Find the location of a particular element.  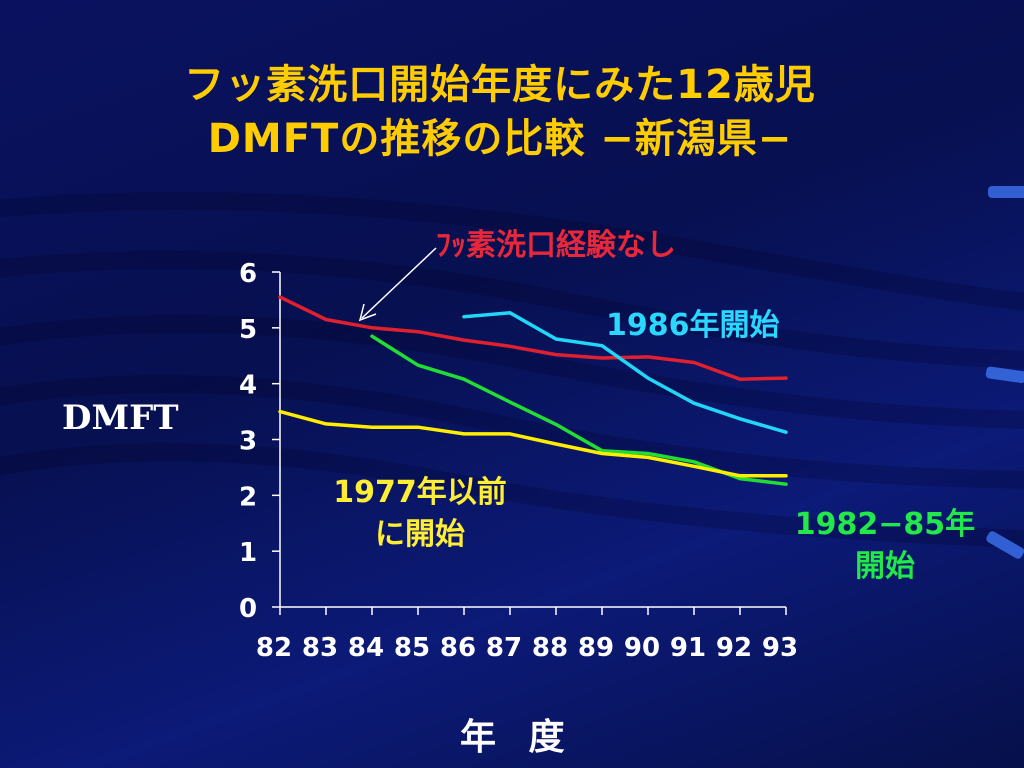

y-tick-label: 3 is located at coordinates (248, 442).